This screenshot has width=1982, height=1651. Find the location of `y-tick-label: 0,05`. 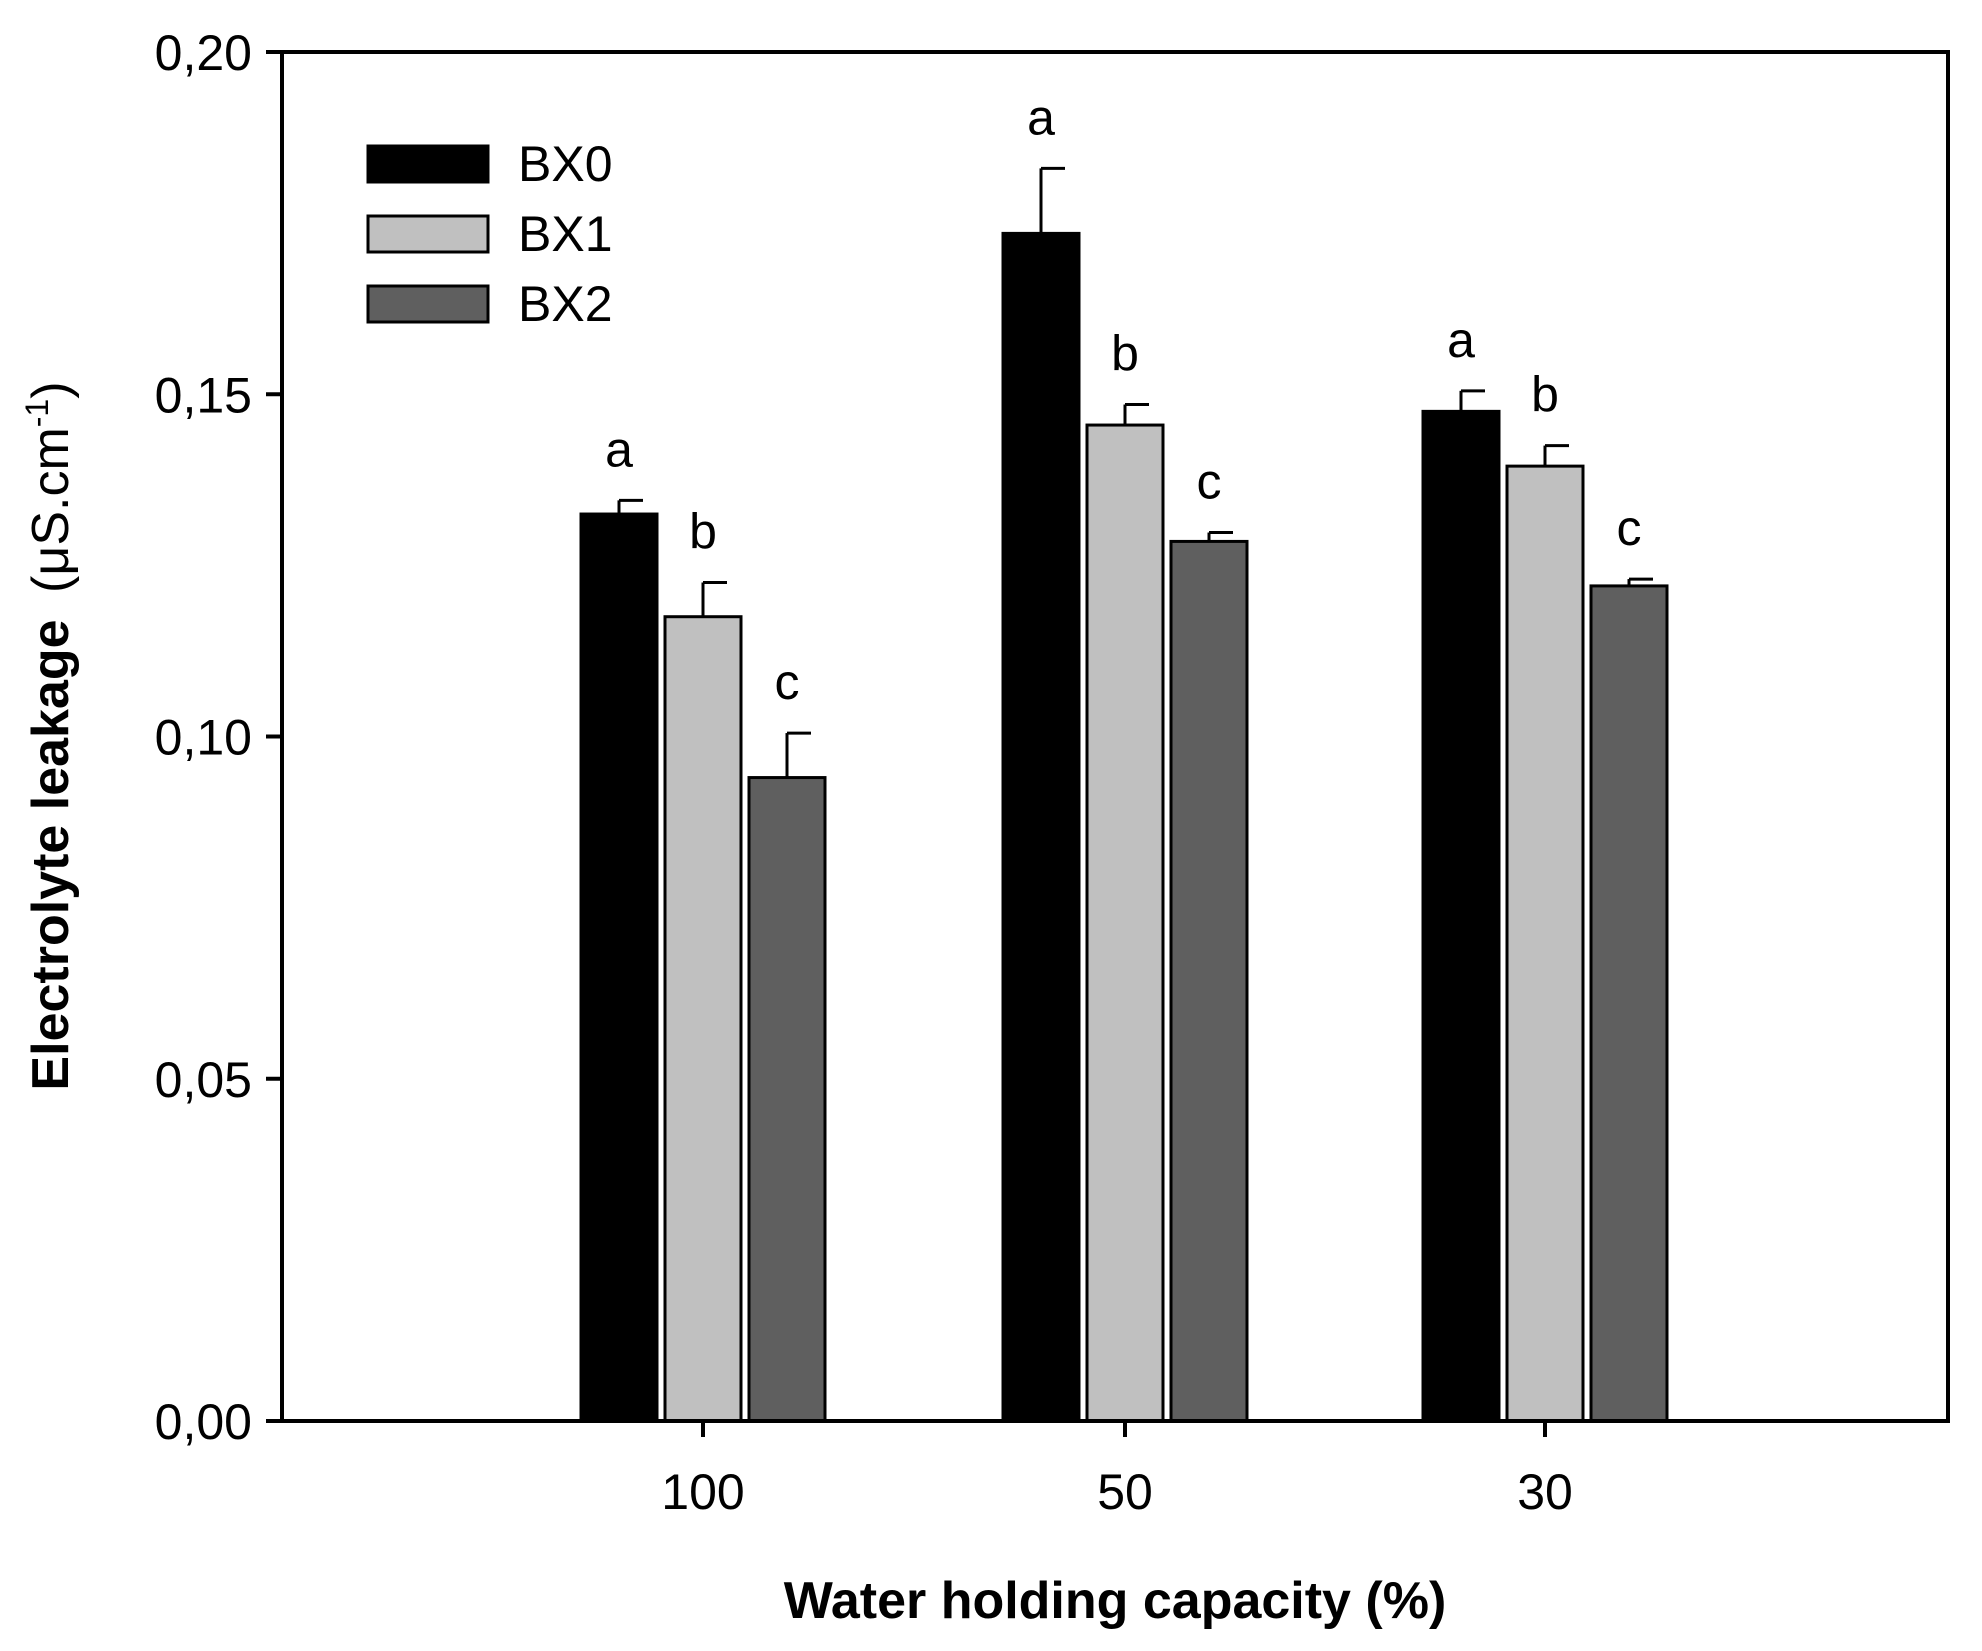

y-tick-label: 0,05 is located at coordinates (203, 1080).